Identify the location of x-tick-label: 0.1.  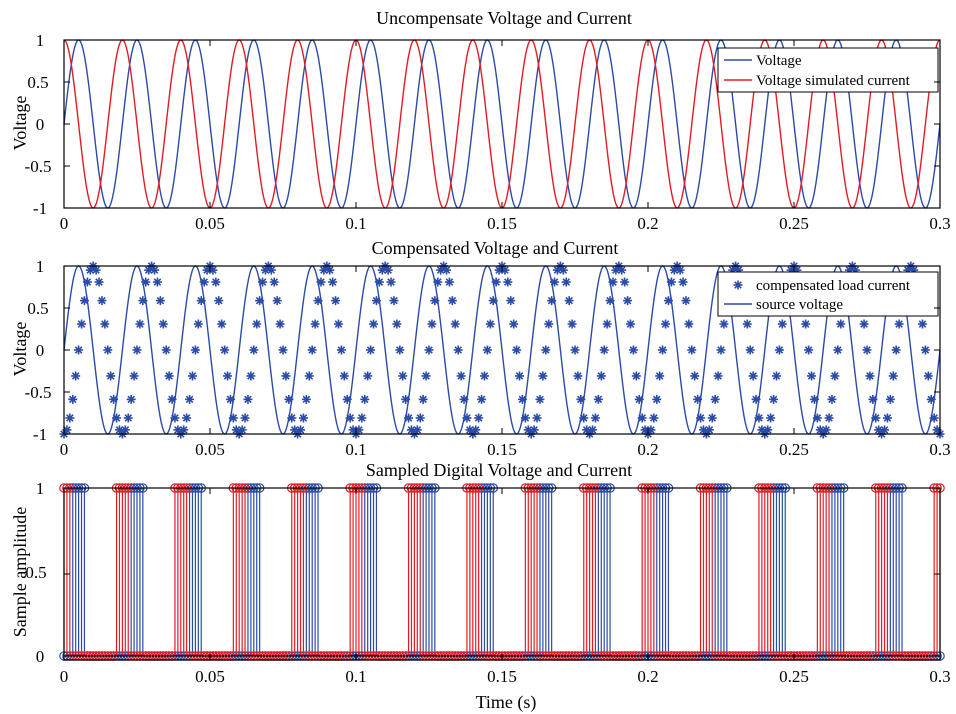
(355, 449).